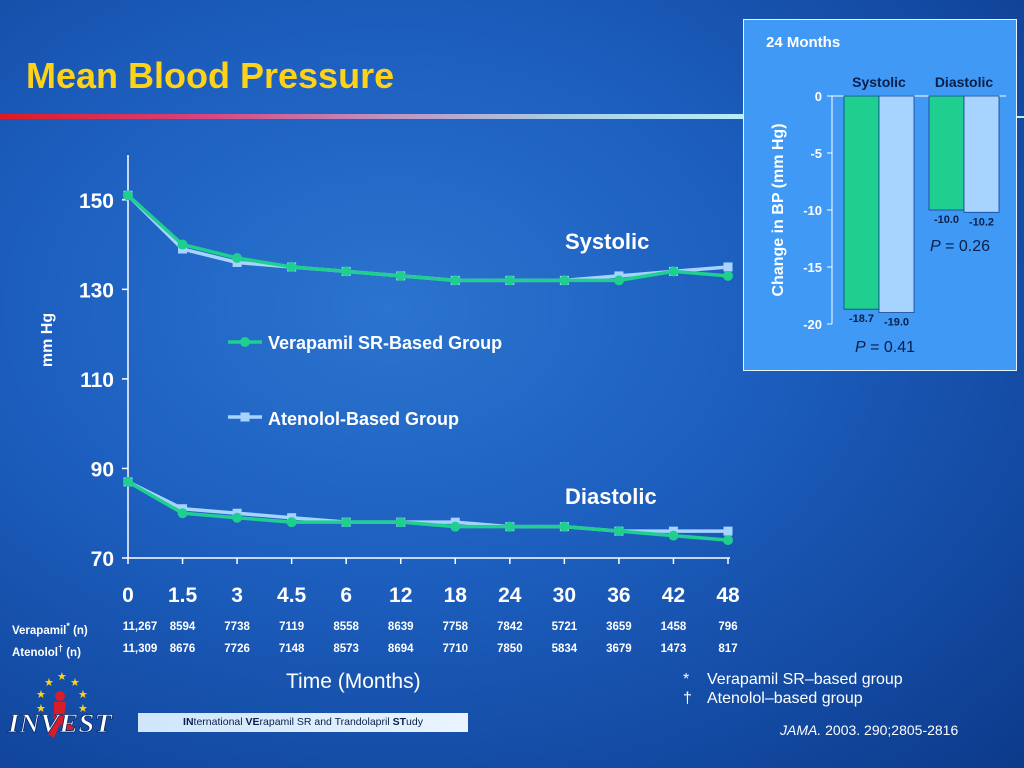 This screenshot has height=768, width=1024. What do you see at coordinates (981, 222) in the screenshot?
I see `inset-bar-label: -10.2` at bounding box center [981, 222].